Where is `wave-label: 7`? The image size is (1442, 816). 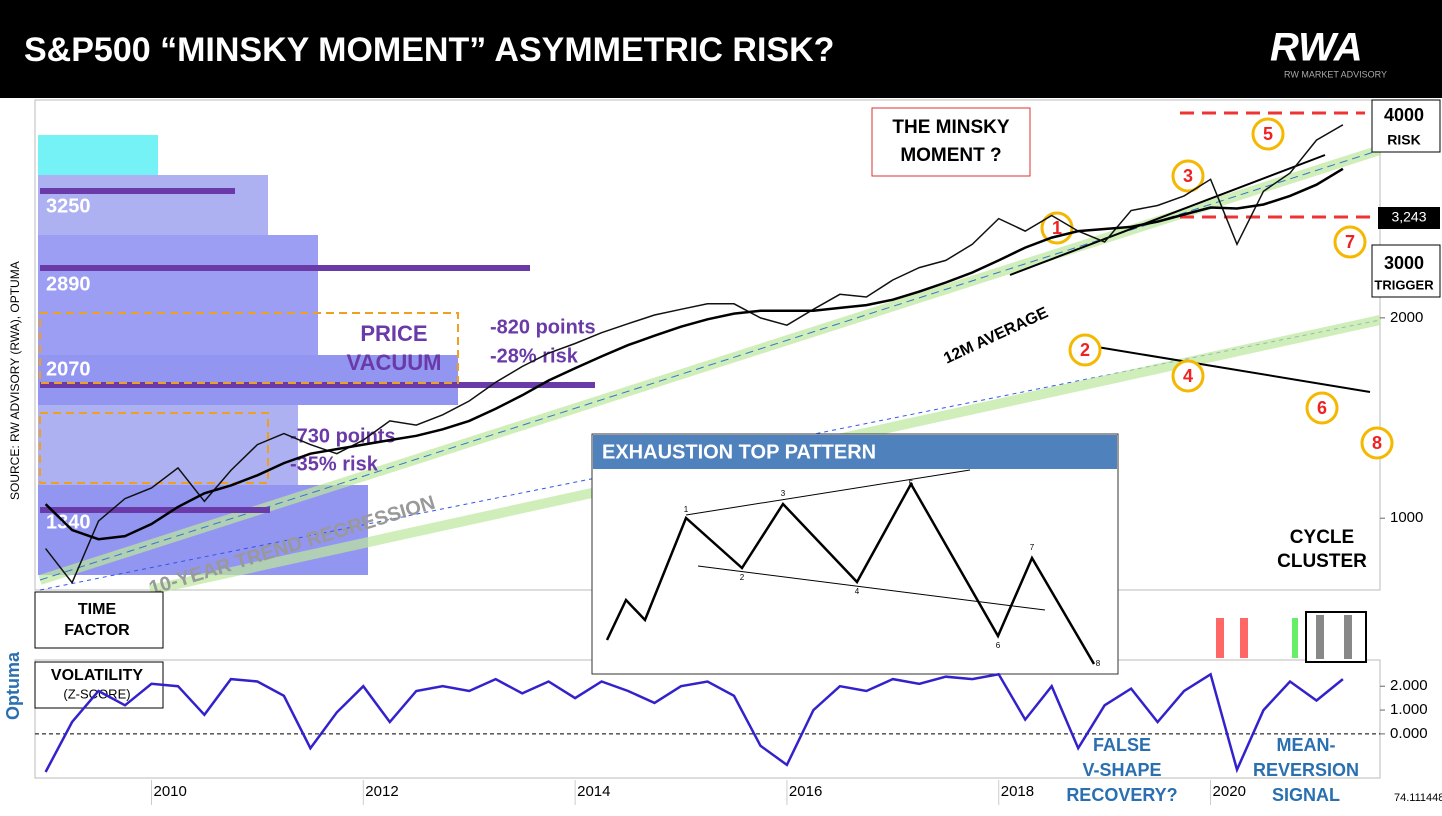
wave-label: 7 is located at coordinates (1350, 242).